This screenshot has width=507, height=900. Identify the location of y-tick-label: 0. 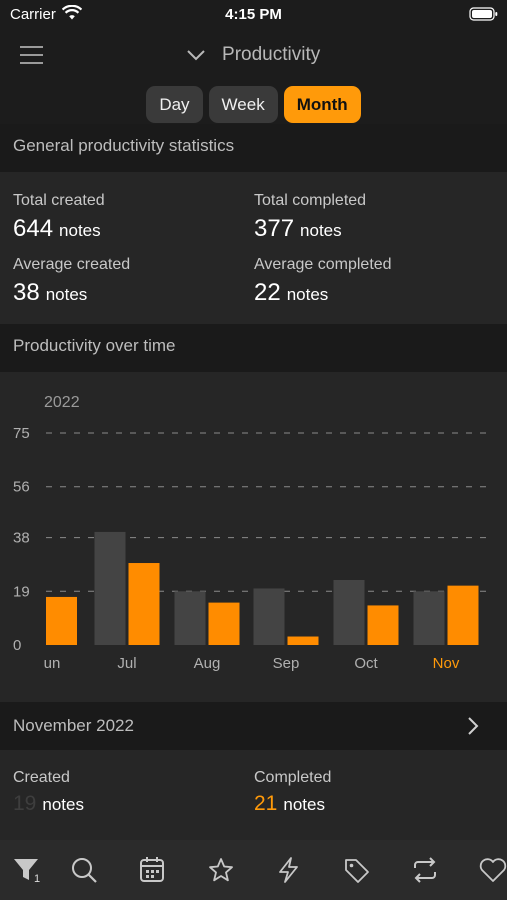
(17, 645).